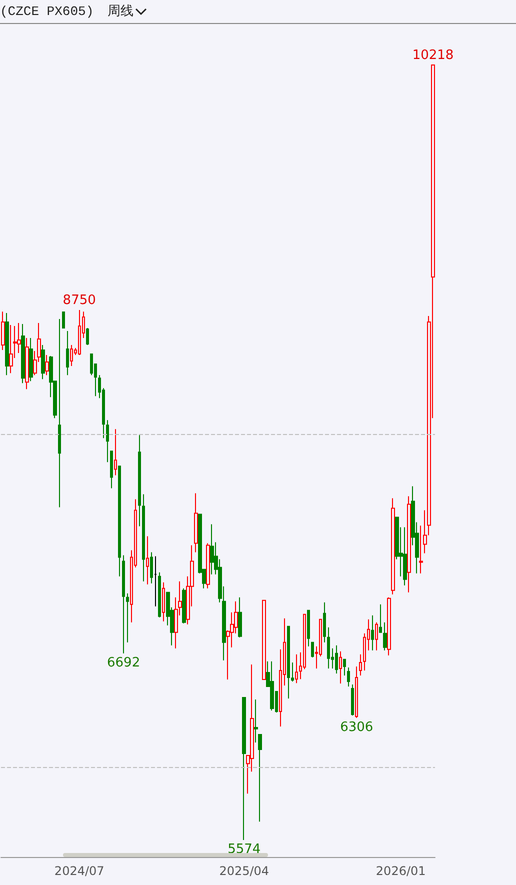  What do you see at coordinates (244, 849) in the screenshot?
I see `annotation: 5574` at bounding box center [244, 849].